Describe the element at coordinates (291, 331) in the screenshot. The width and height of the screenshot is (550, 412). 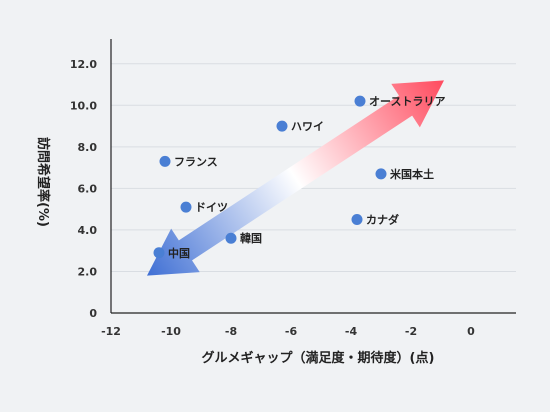
I see `x-tick-label: -6` at that location.